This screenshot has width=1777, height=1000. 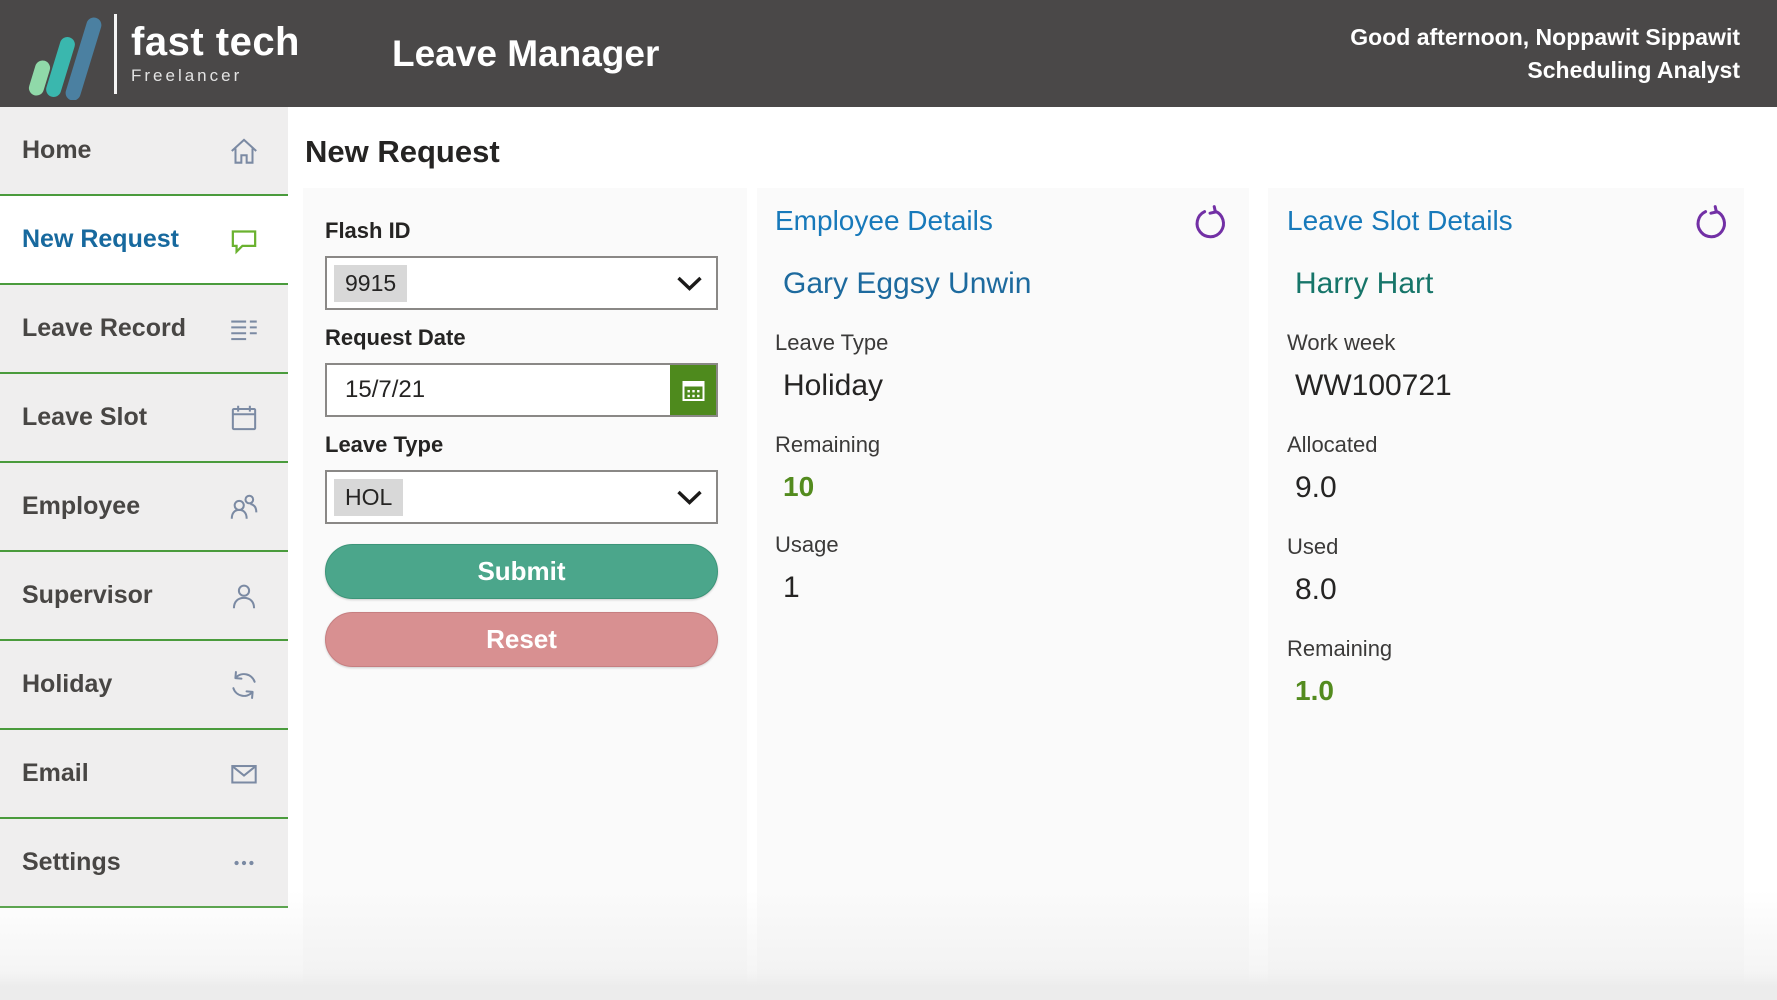 I want to click on list-icon, so click(x=244, y=329).